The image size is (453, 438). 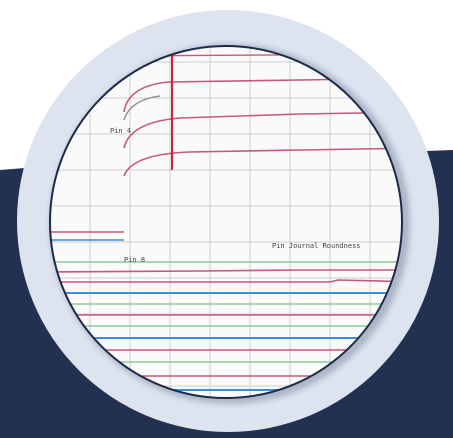 I want to click on trace-pink-top, so click(x=262, y=95).